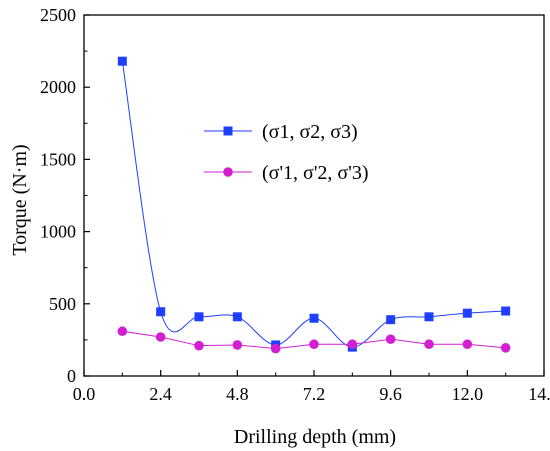  Describe the element at coordinates (58, 159) in the screenshot. I see `y-tick-label: 1500` at that location.